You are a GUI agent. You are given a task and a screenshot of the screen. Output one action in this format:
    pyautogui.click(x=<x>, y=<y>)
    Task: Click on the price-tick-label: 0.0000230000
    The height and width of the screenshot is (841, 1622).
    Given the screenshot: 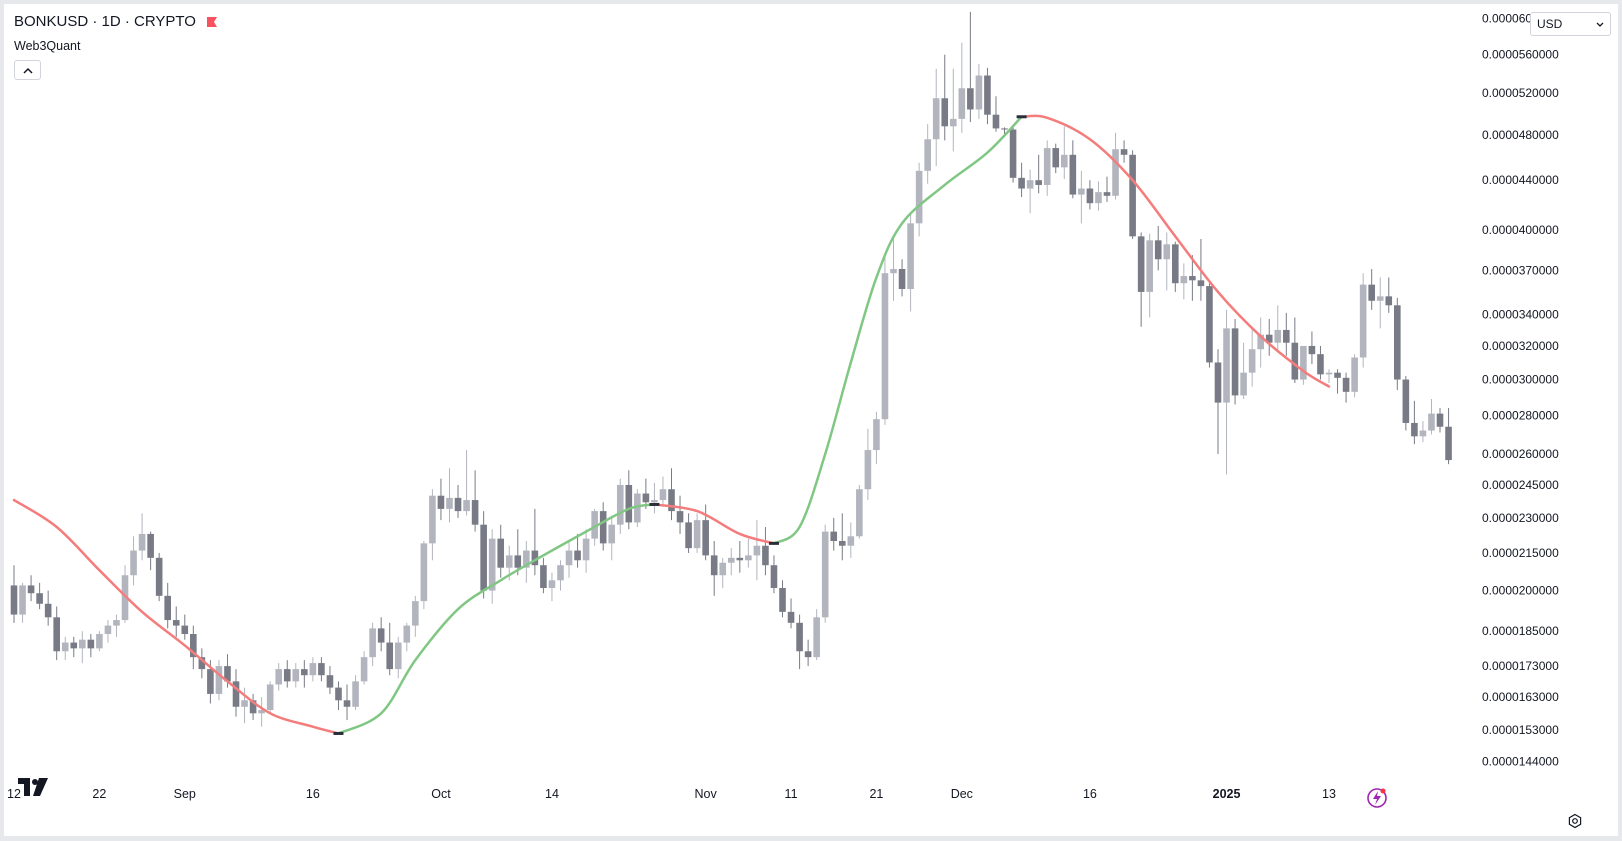 What is the action you would take?
    pyautogui.click(x=1520, y=518)
    